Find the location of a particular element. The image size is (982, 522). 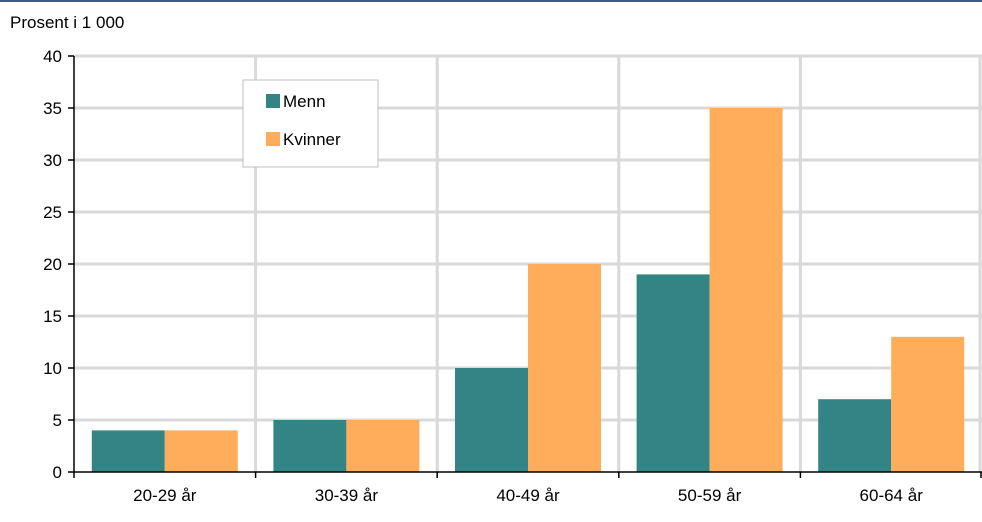

x-tick-label-3: 50-59 år is located at coordinates (710, 495).